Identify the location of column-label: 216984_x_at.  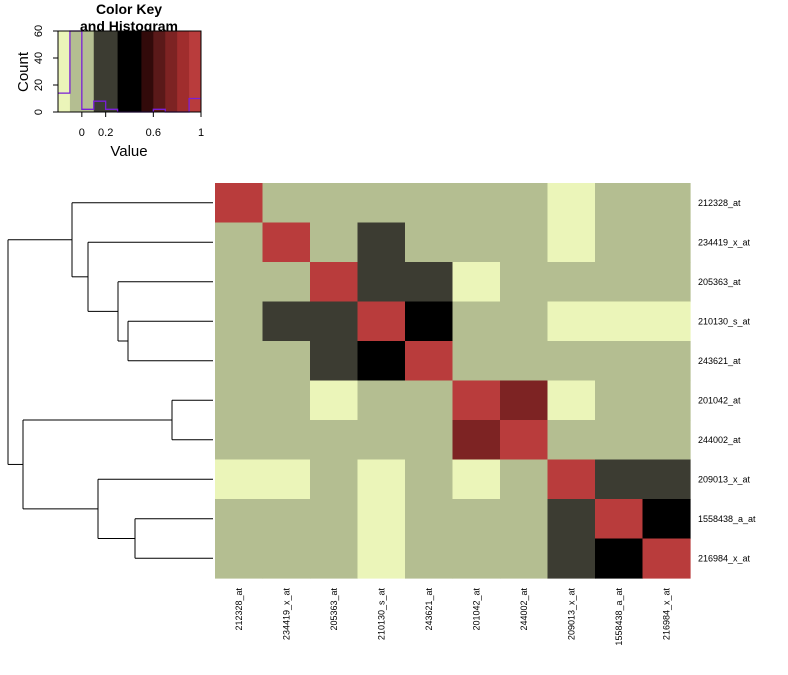
(666, 614).